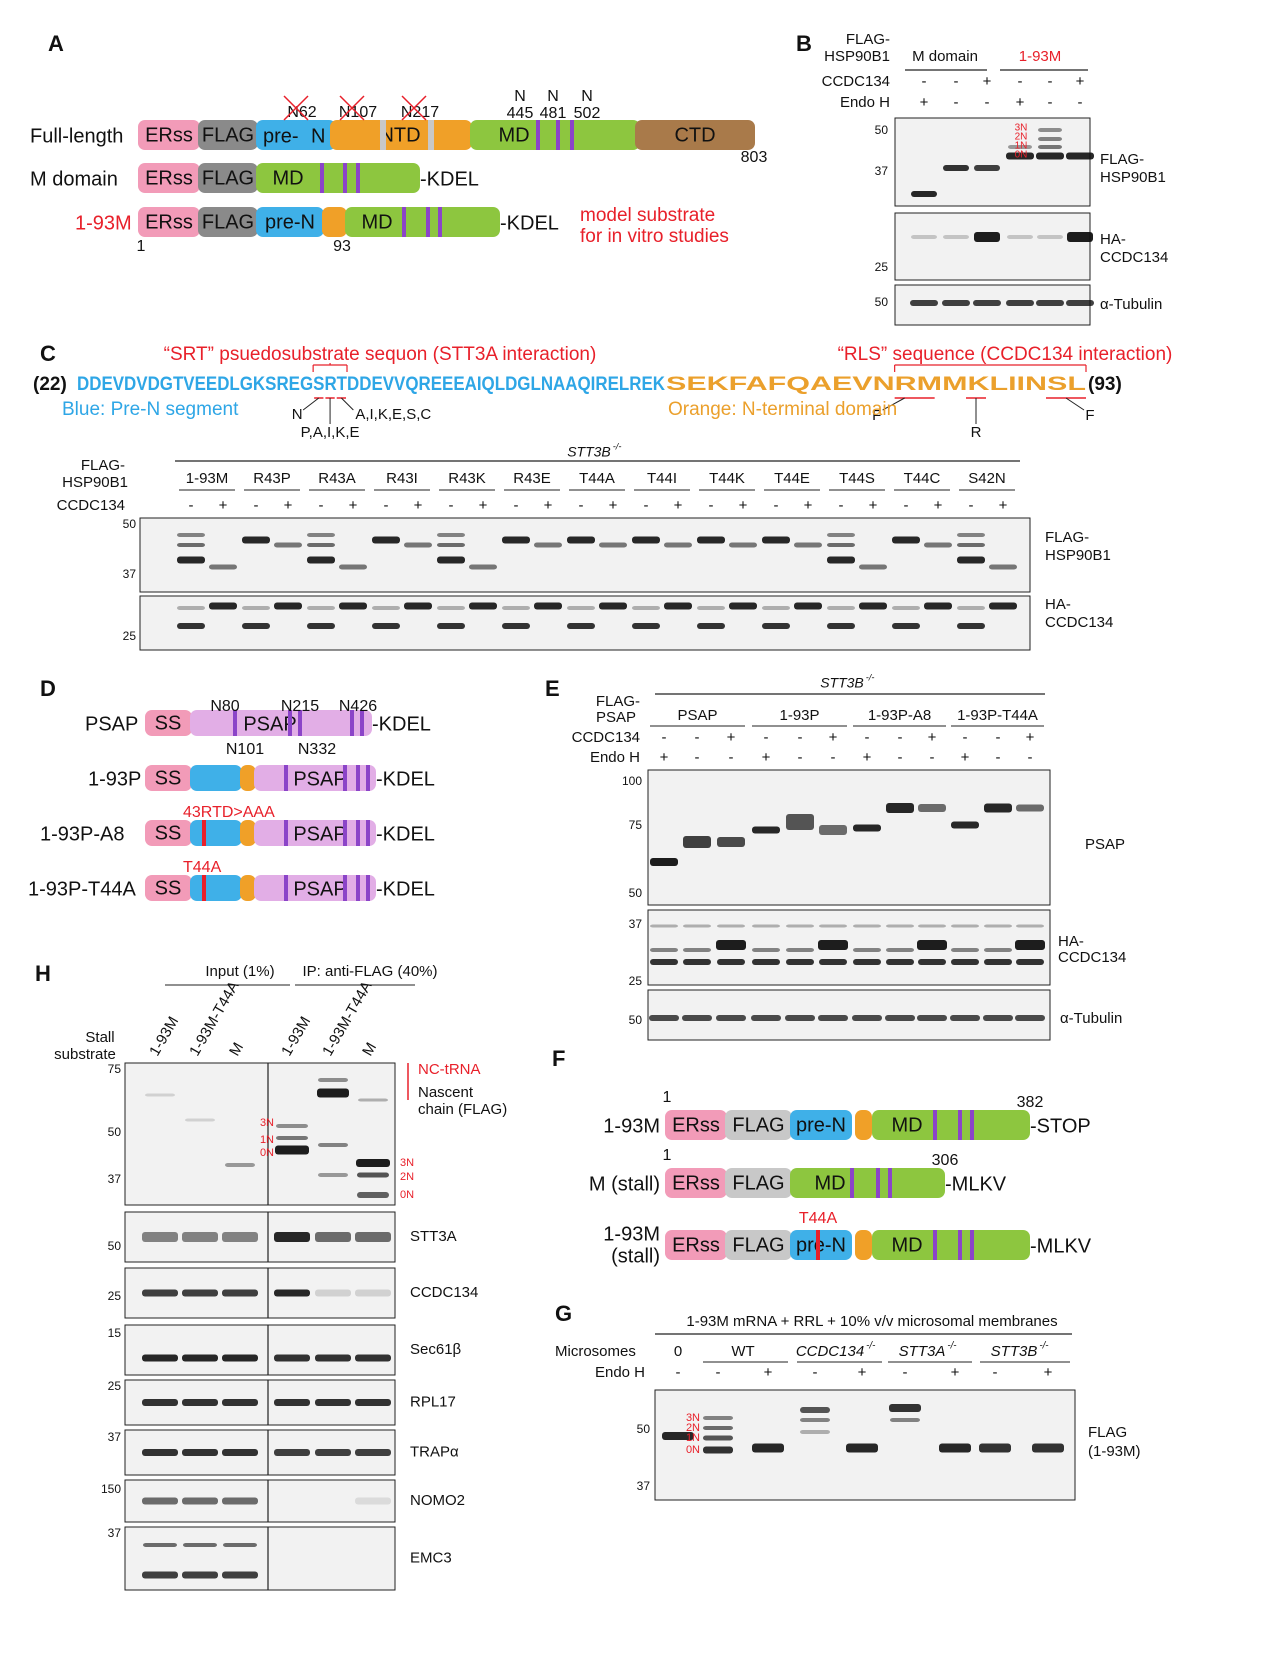  I want to click on group-label: 1-93P-T44A, so click(997, 715).